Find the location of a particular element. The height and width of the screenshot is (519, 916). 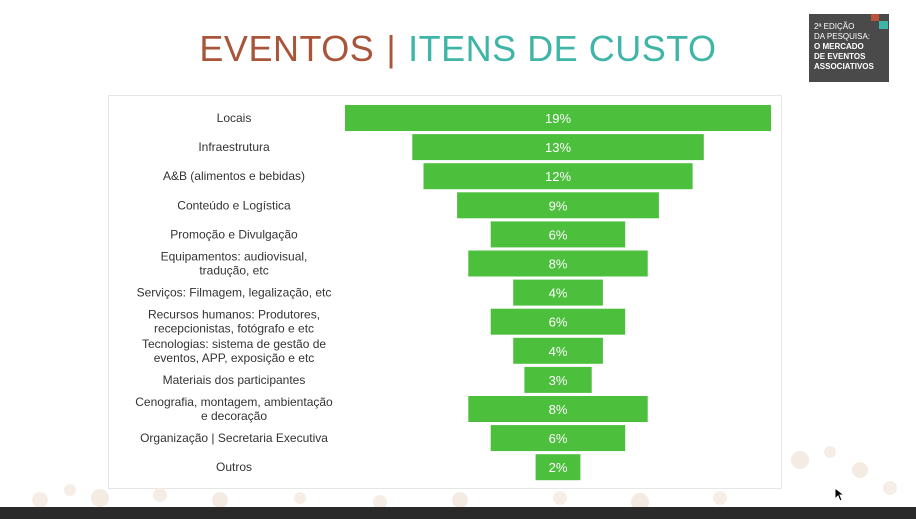

badge-line-1: 2ª EDIÇÃO is located at coordinates (834, 26).